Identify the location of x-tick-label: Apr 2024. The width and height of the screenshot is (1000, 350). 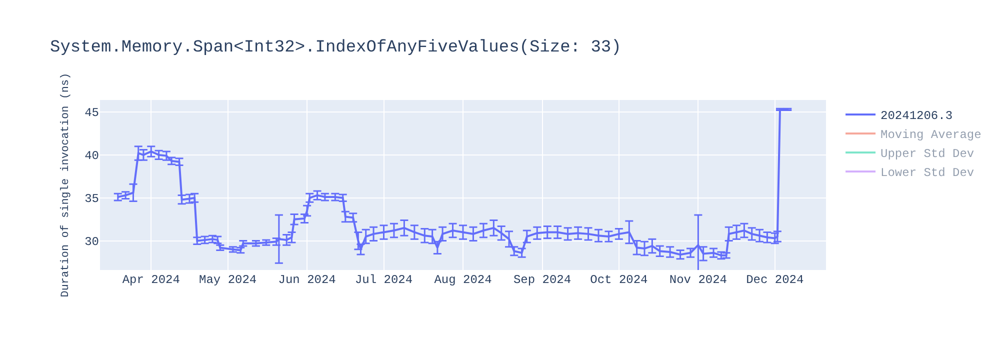
(151, 280).